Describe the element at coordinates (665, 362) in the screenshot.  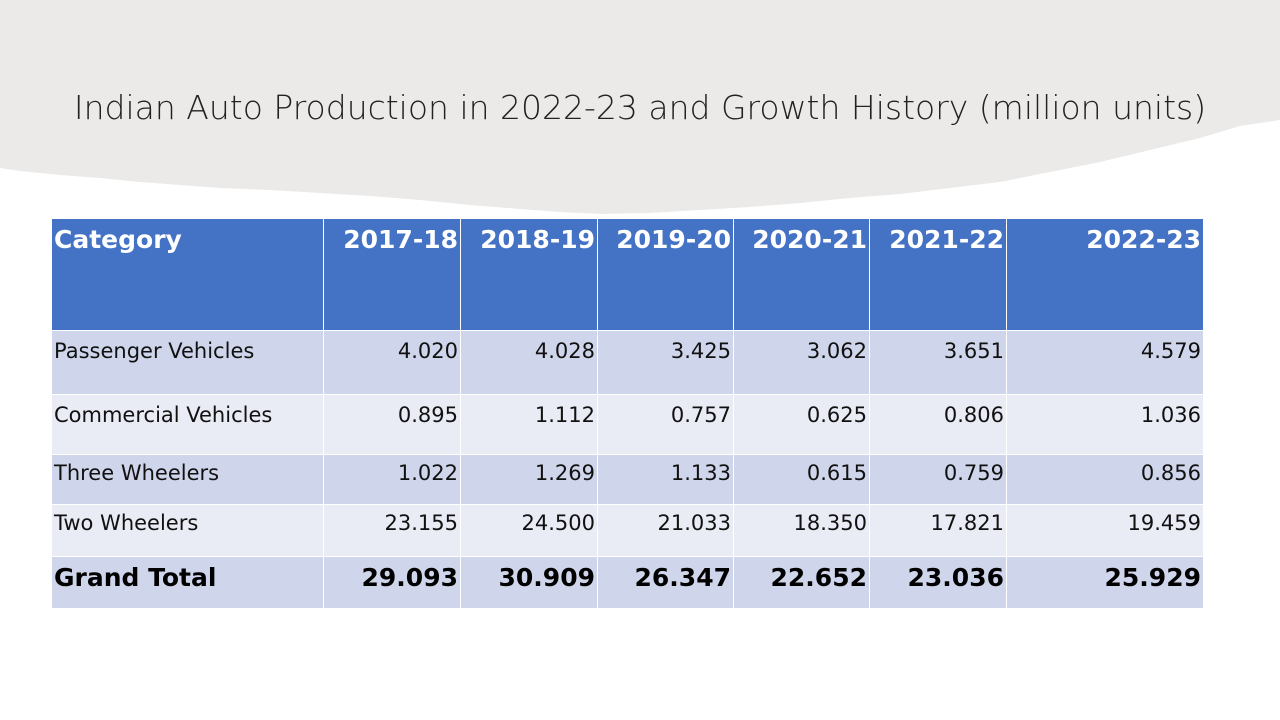
I see `cell-value: 3.425` at that location.